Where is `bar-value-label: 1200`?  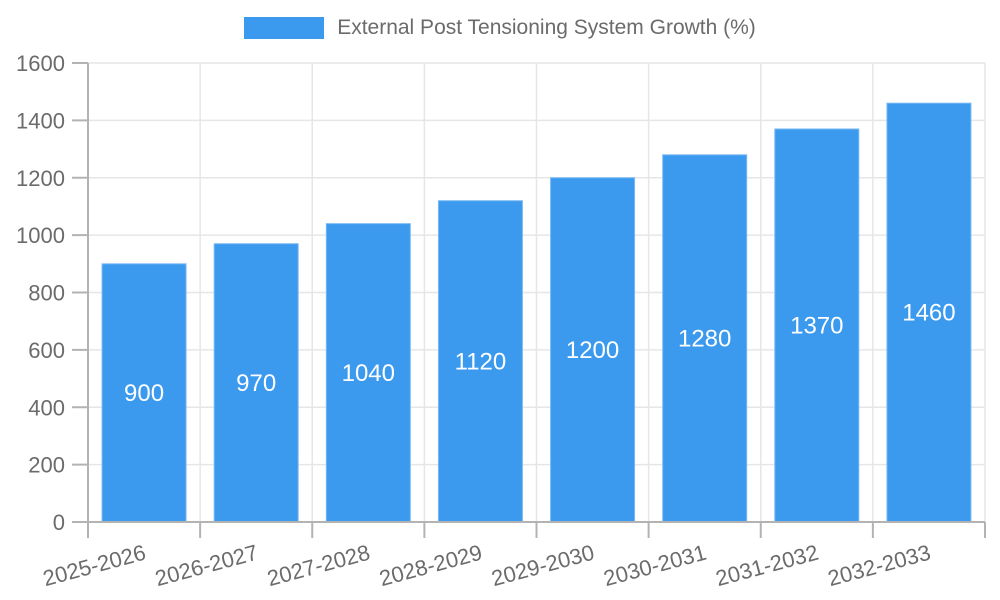
bar-value-label: 1200 is located at coordinates (592, 350).